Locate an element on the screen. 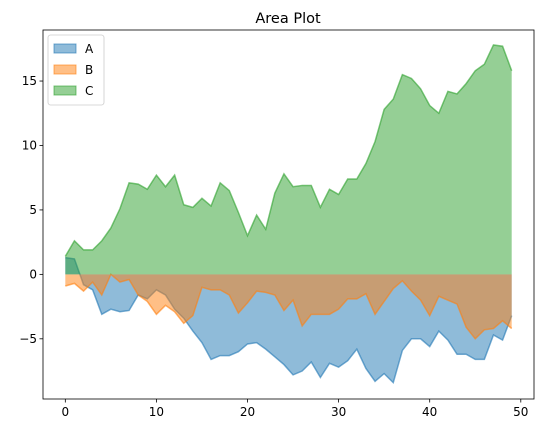  y-axis: −5 0 5 10 15 is located at coordinates (31, 210).